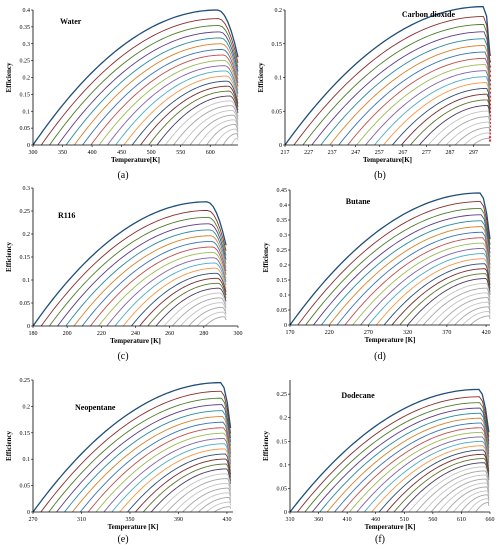 This screenshot has width=499, height=550. I want to click on subplot-label: (d), so click(380, 356).